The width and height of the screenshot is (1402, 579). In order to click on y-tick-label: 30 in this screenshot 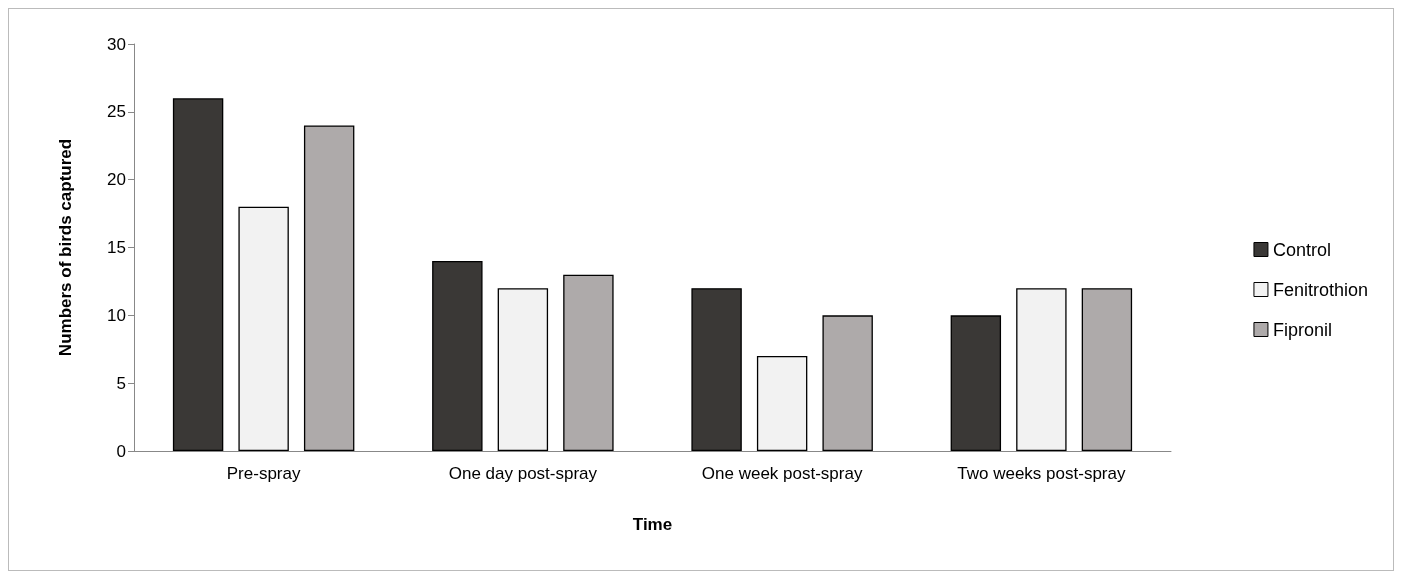, I will do `click(116, 44)`.